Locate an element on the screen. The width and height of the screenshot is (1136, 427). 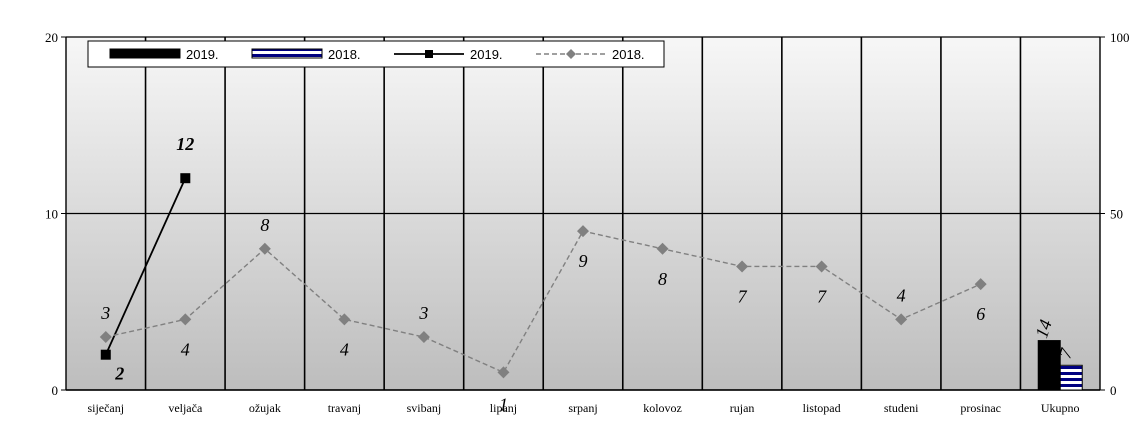
line-data-label: 9 is located at coordinates (583, 261).